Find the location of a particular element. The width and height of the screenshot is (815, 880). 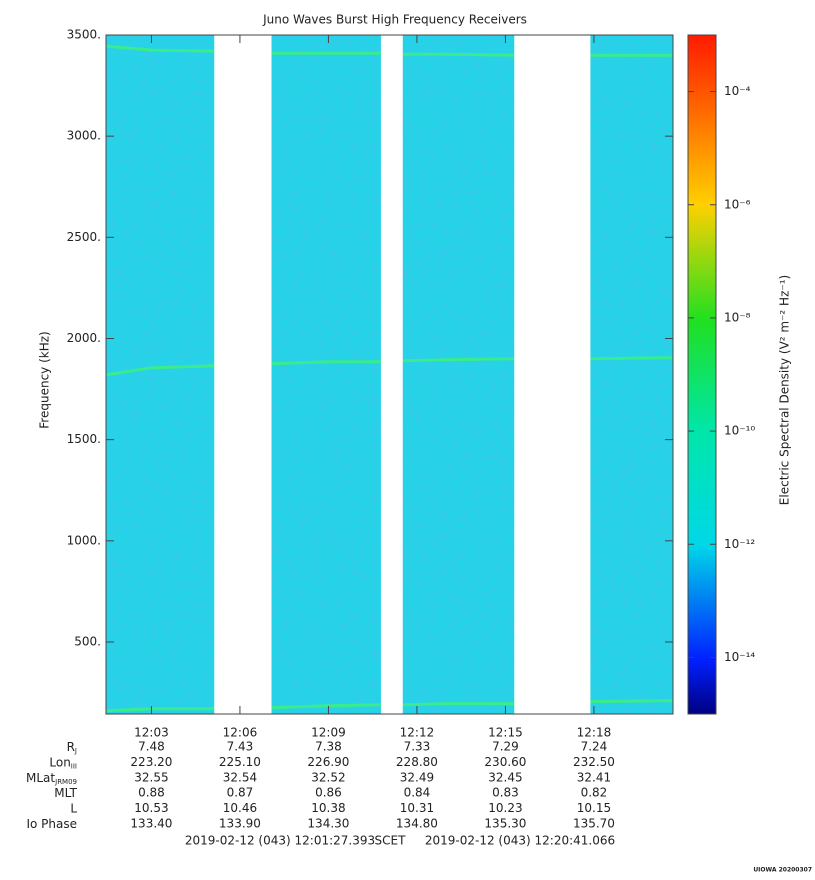

ephemeris-value: 7.38 is located at coordinates (328, 747).